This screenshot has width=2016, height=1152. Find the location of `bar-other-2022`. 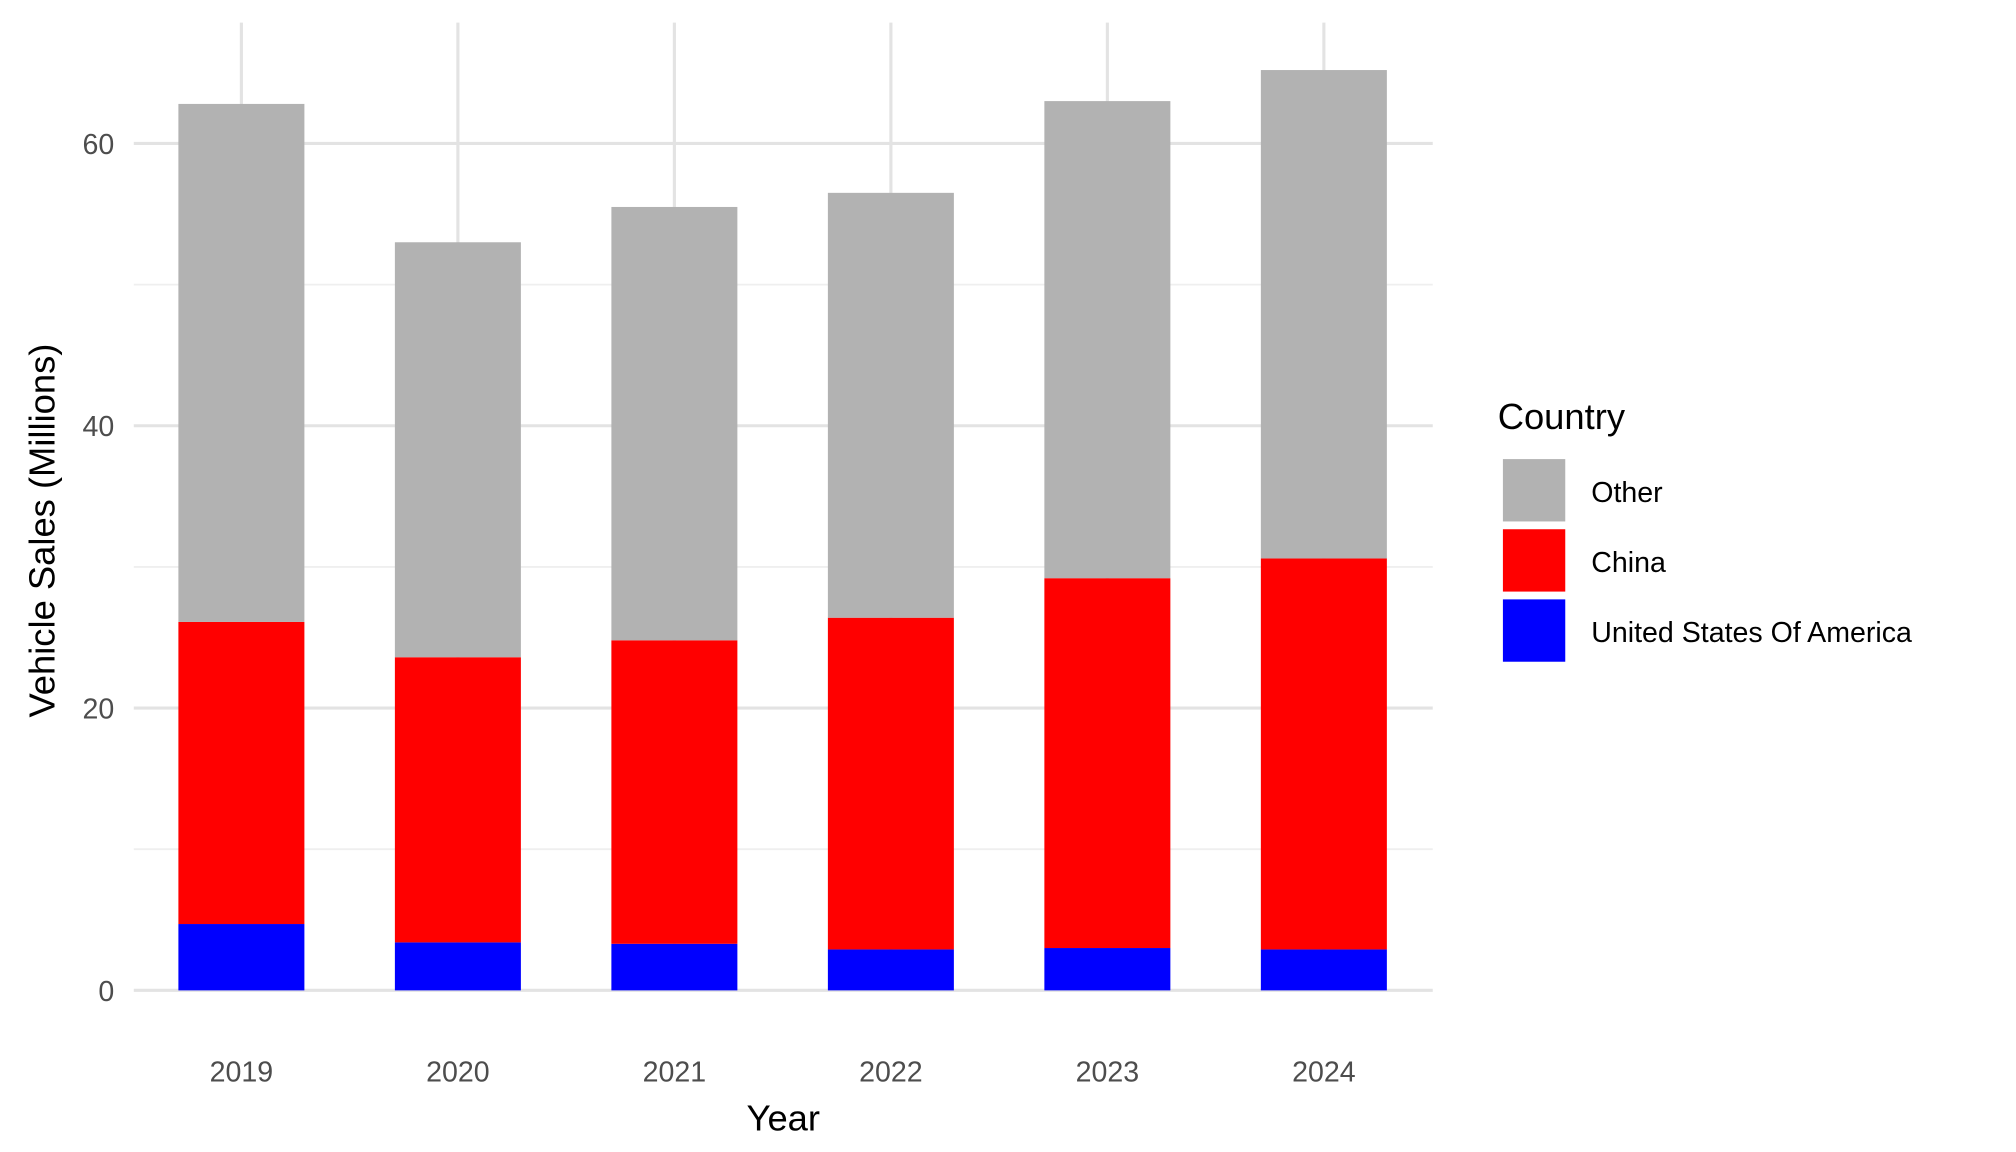

bar-other-2022 is located at coordinates (890, 405).